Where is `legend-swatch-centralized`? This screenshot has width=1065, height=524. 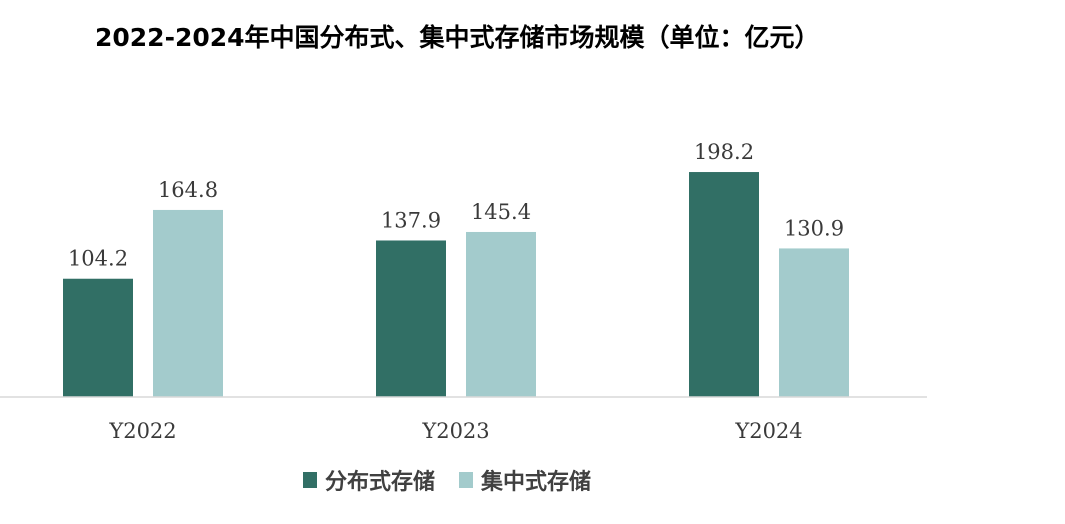 legend-swatch-centralized is located at coordinates (466, 480).